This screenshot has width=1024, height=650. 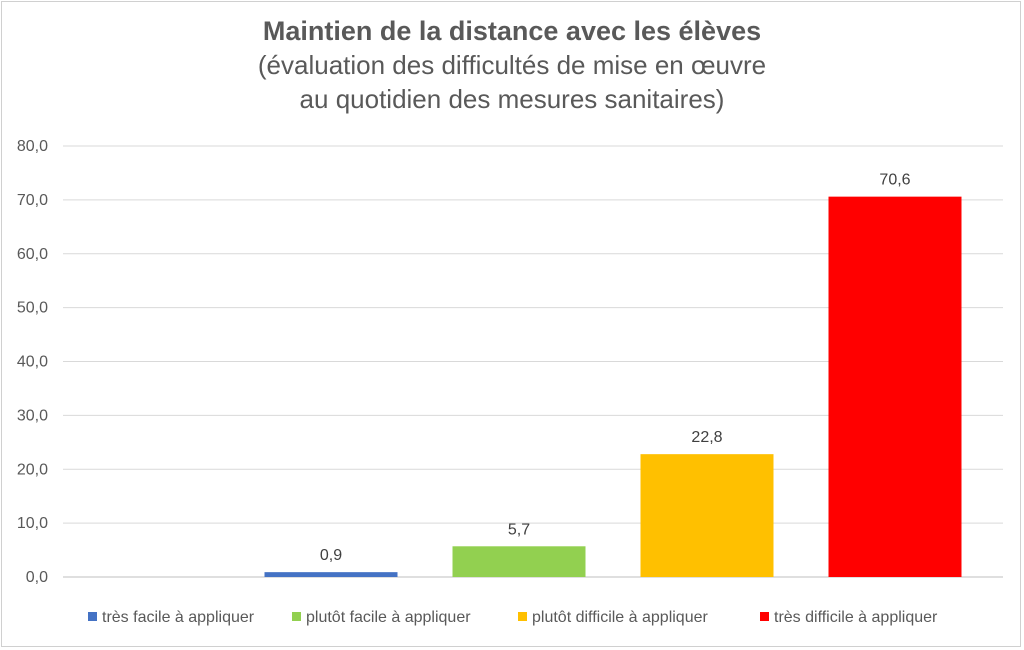 I want to click on y-tick-label: 80,0, so click(x=32, y=146).